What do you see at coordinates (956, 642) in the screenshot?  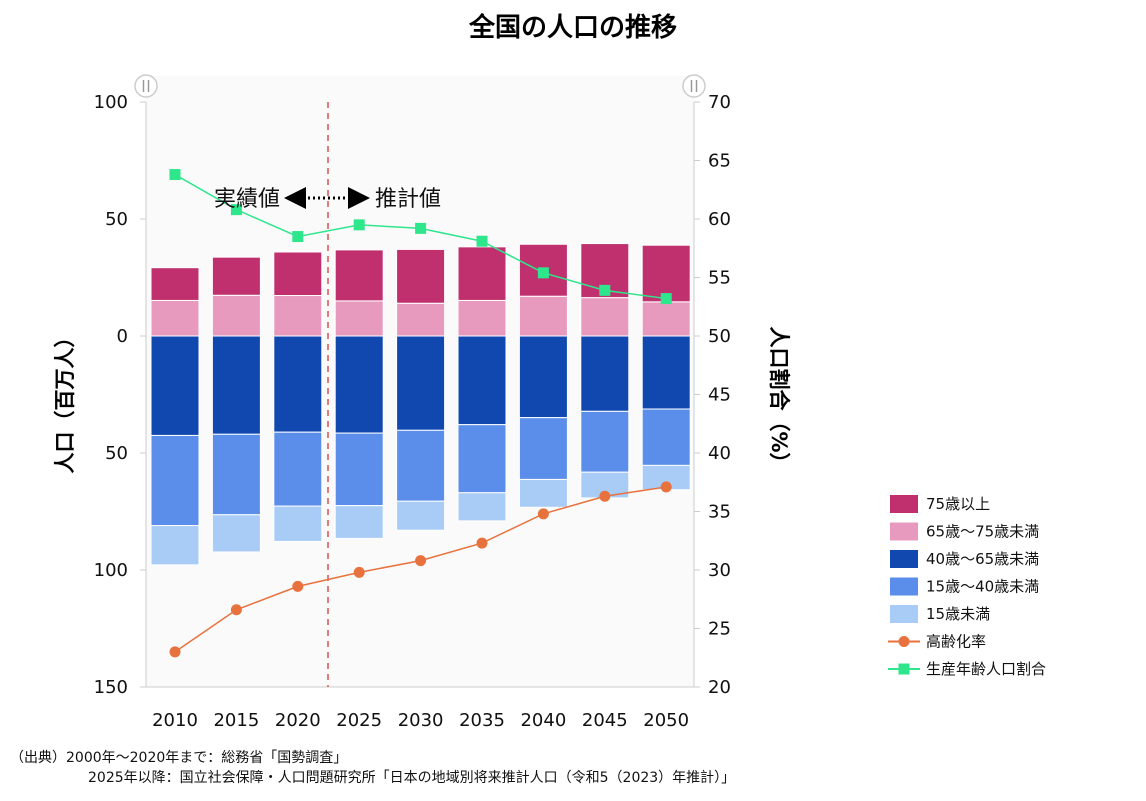 I see `legend-label: 高齢化率` at bounding box center [956, 642].